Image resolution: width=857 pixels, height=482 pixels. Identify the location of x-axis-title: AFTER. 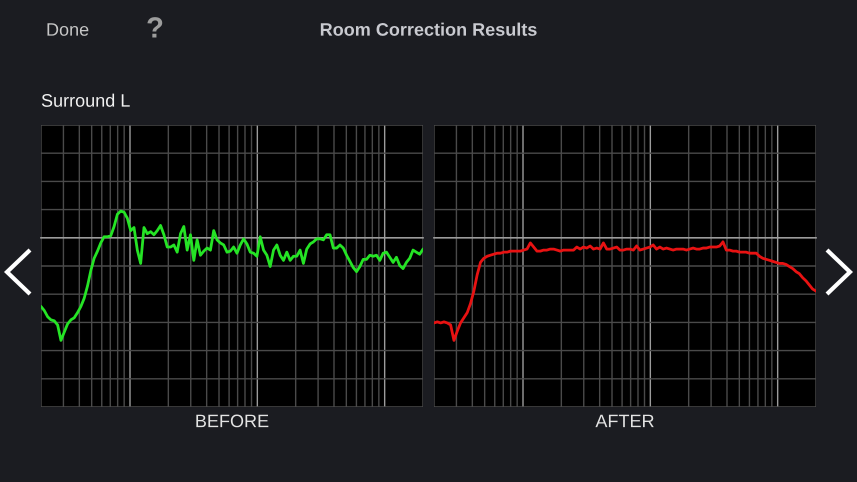
(624, 421).